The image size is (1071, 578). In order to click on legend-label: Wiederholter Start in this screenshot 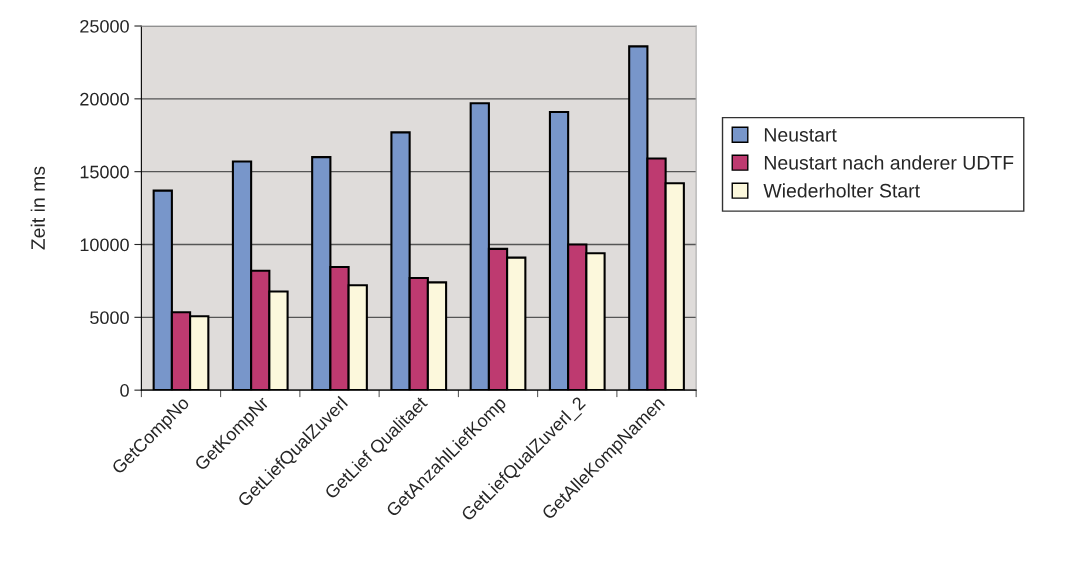, I will do `click(841, 190)`.